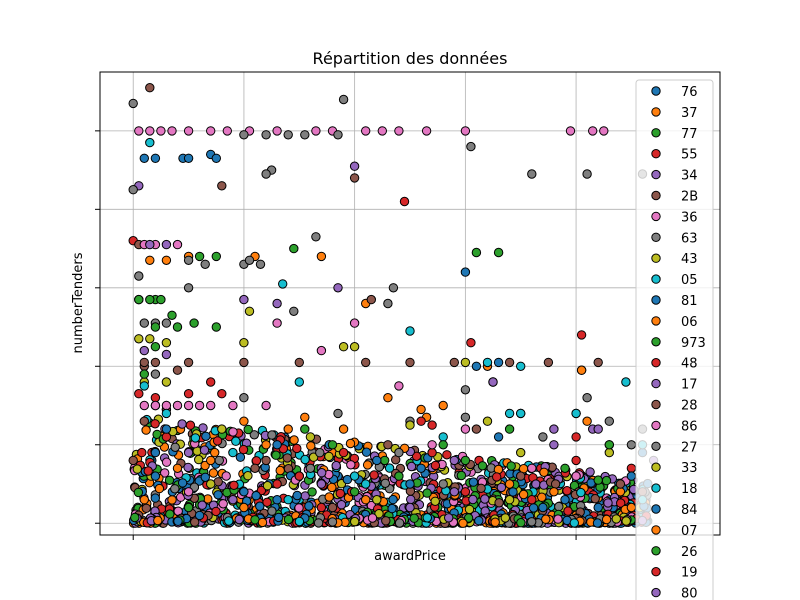  Describe the element at coordinates (689, 197) in the screenshot. I see `legend-label: 2B` at that location.